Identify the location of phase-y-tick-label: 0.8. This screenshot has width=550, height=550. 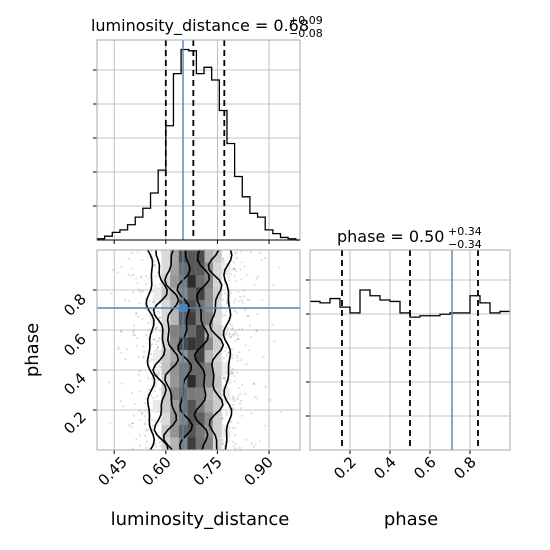
(75, 305).